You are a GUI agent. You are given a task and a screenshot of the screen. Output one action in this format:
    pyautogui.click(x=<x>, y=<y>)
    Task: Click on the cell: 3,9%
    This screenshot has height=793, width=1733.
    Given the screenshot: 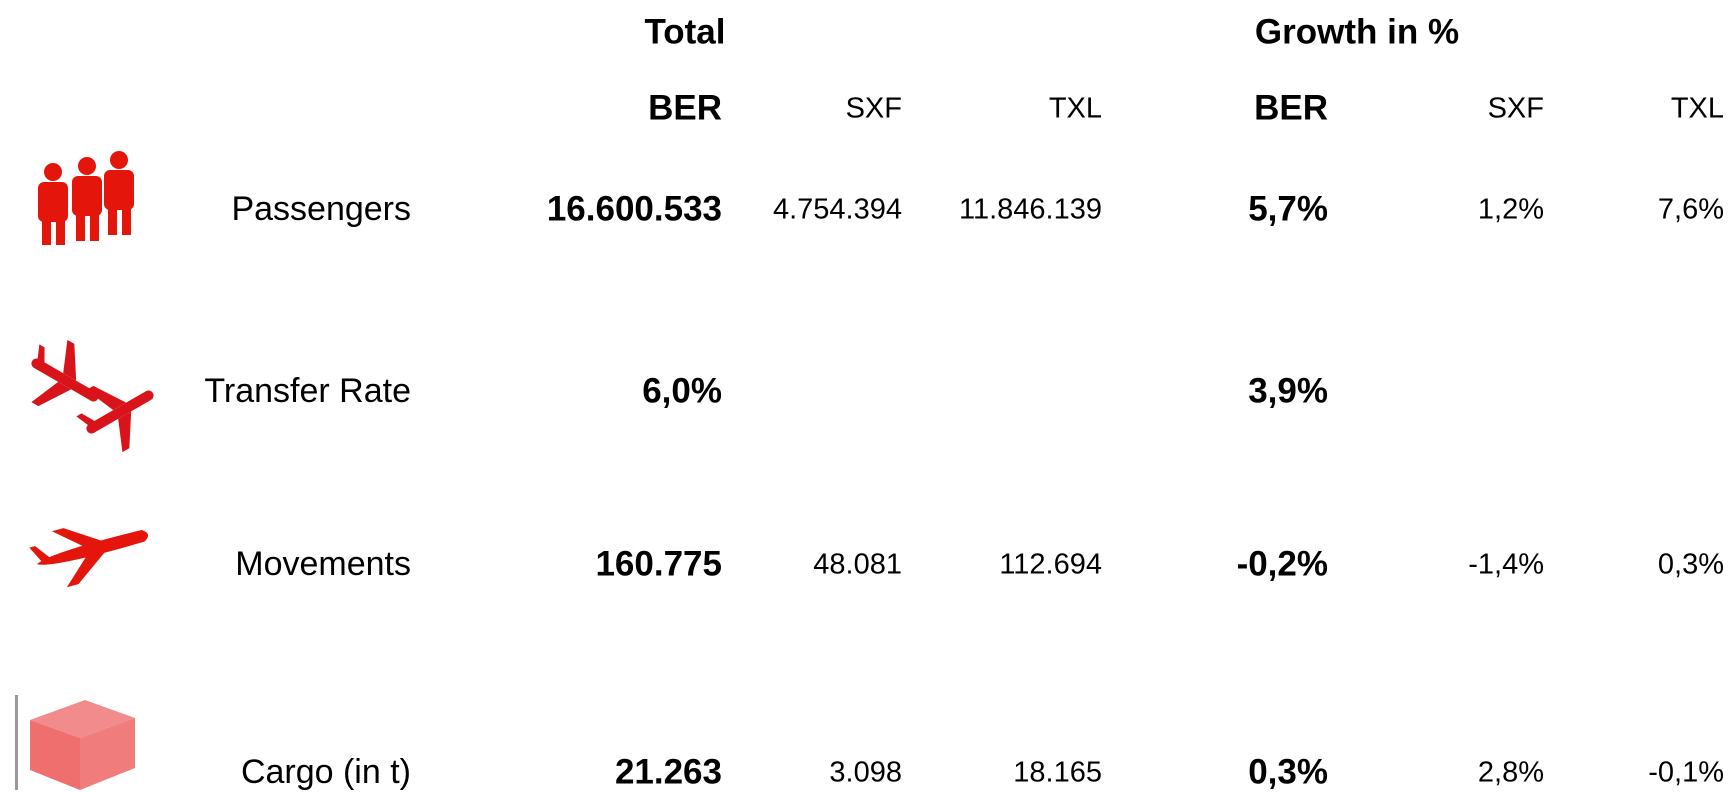 What is the action you would take?
    pyautogui.click(x=1288, y=390)
    